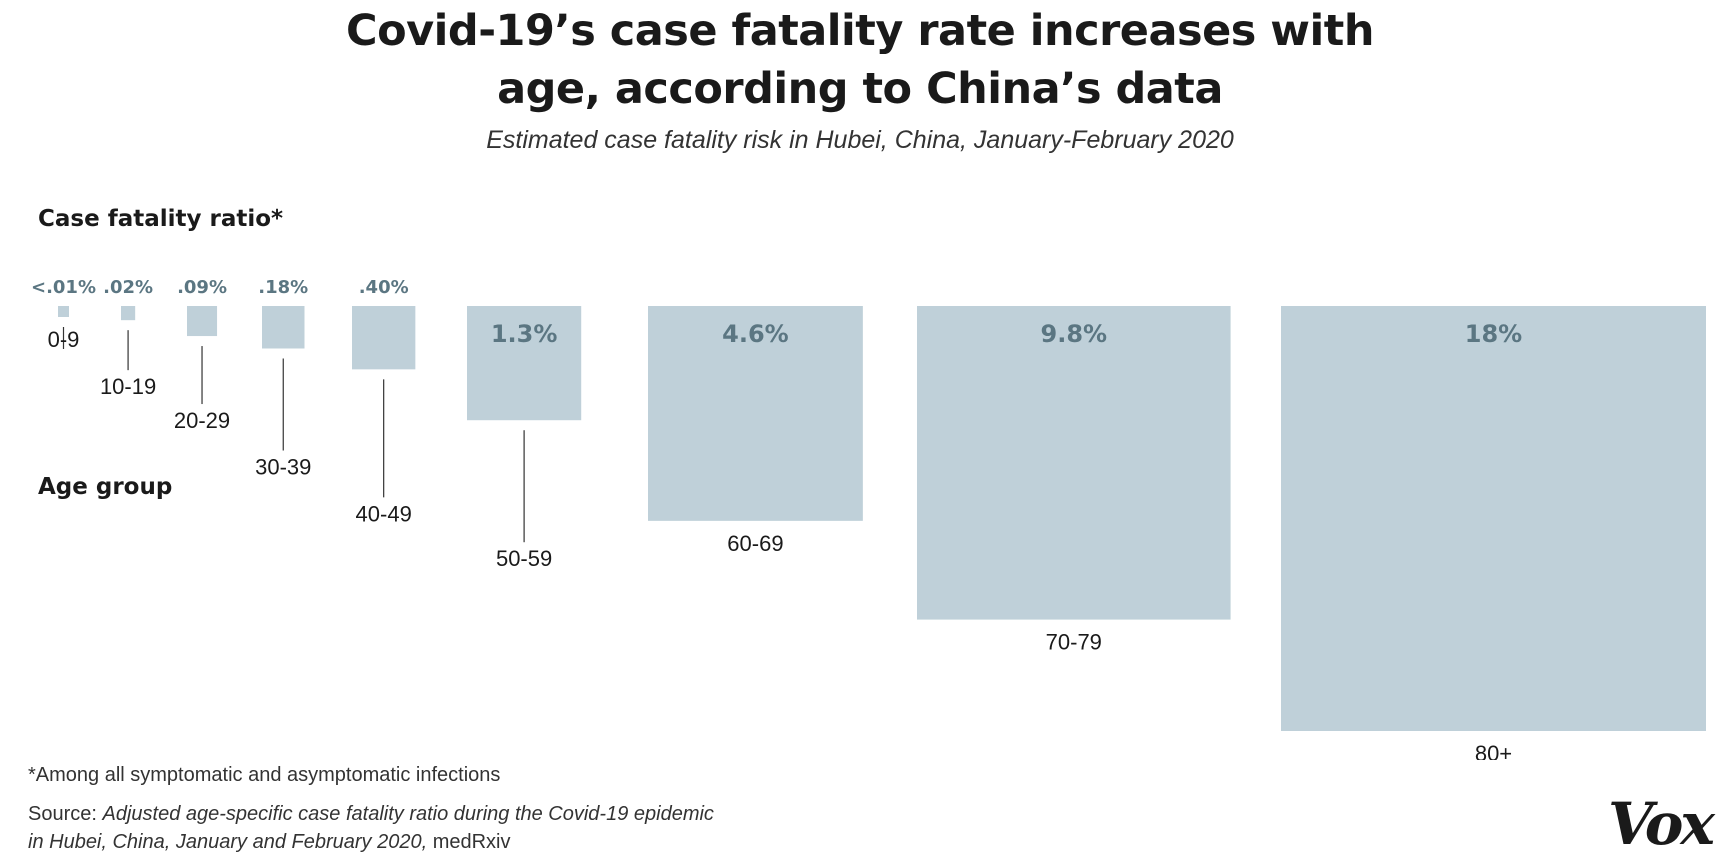  What do you see at coordinates (860, 89) in the screenshot?
I see `chart-title-line-2: age, according to China’s data` at bounding box center [860, 89].